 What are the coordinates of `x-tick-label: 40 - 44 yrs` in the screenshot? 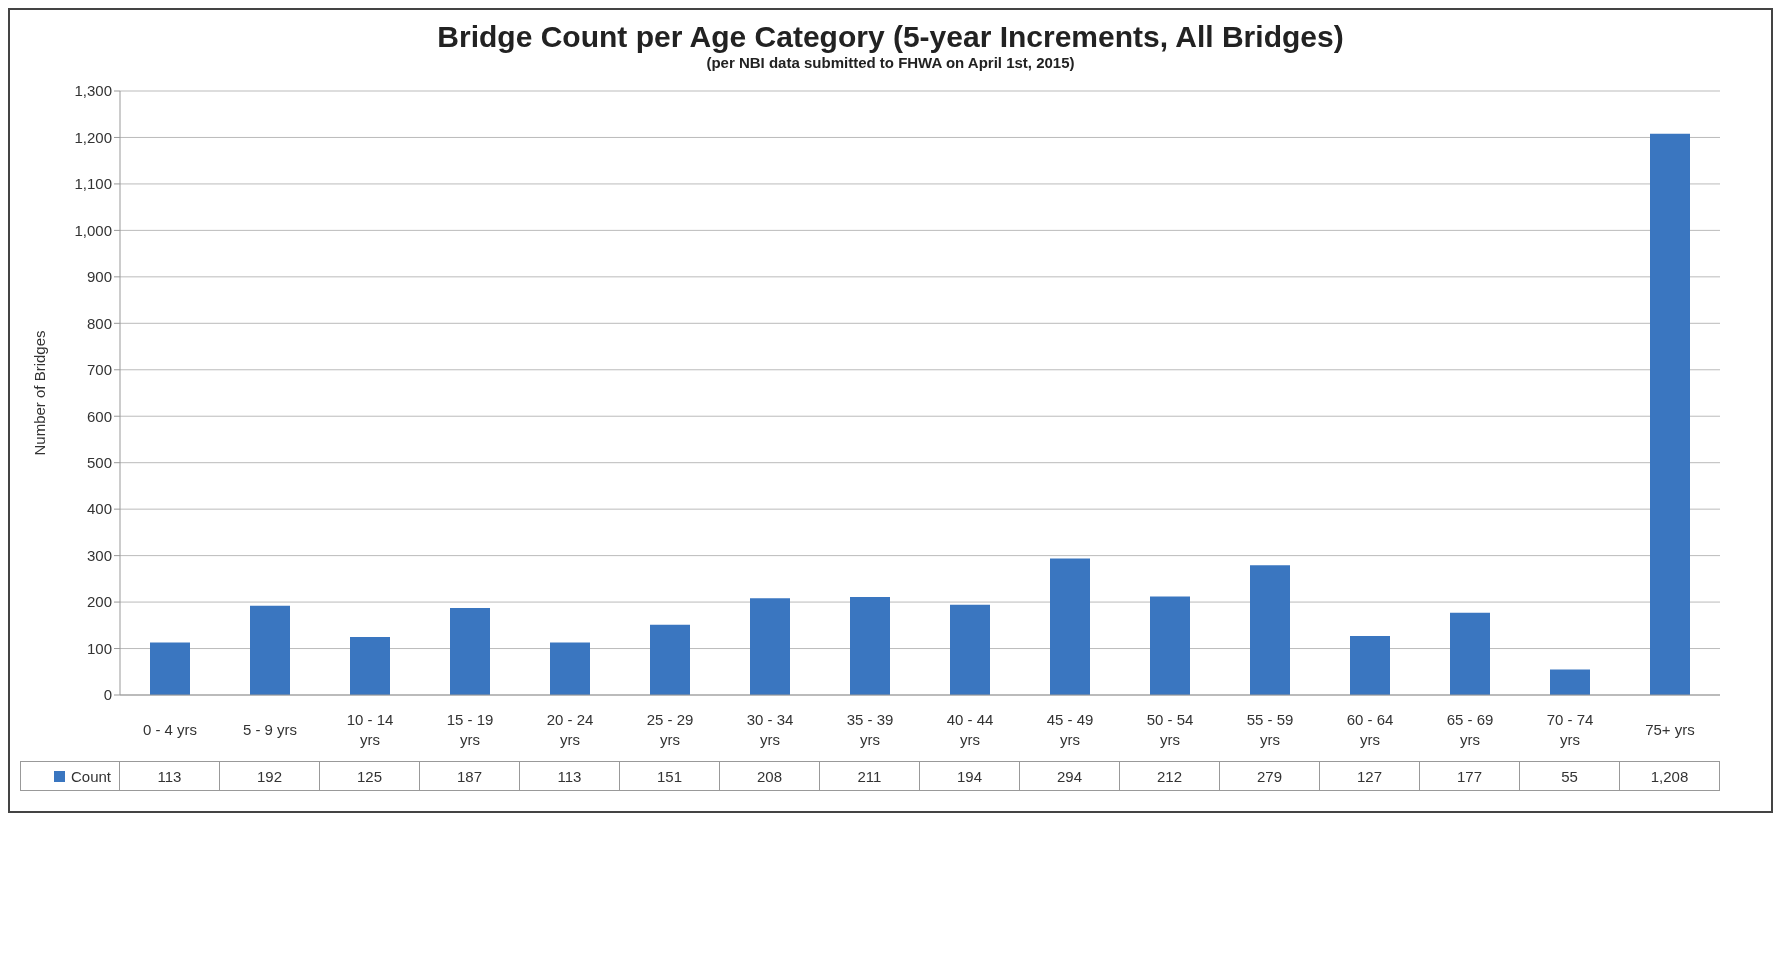 It's located at (970, 729).